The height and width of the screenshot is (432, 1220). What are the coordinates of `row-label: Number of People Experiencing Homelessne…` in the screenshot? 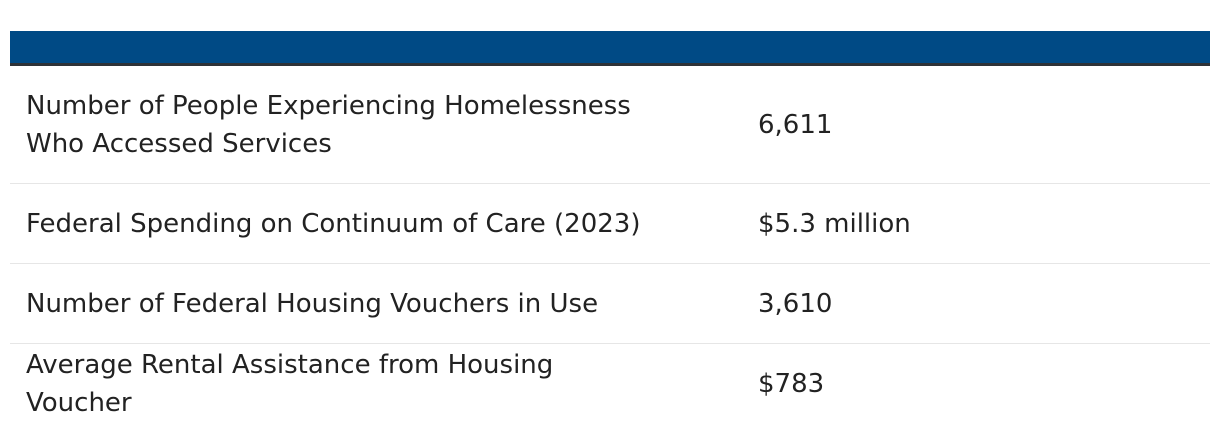 It's located at (328, 124).